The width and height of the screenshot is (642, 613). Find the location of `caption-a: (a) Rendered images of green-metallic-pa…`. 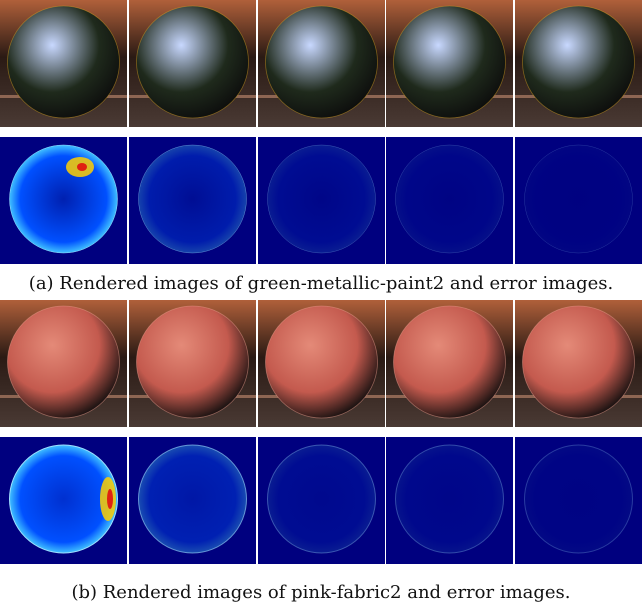

caption-a: (a) Rendered images of green-metallic-pa… is located at coordinates (321, 283).